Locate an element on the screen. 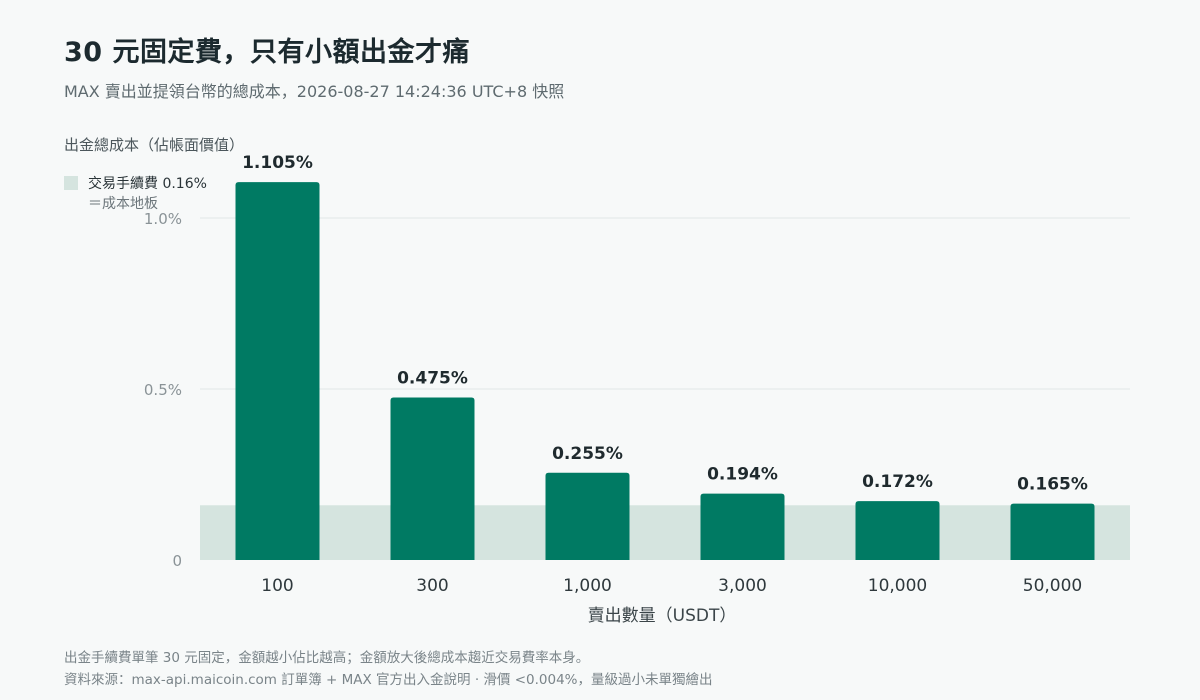 The height and width of the screenshot is (700, 1200). y-tick-label: 0 is located at coordinates (177, 561).